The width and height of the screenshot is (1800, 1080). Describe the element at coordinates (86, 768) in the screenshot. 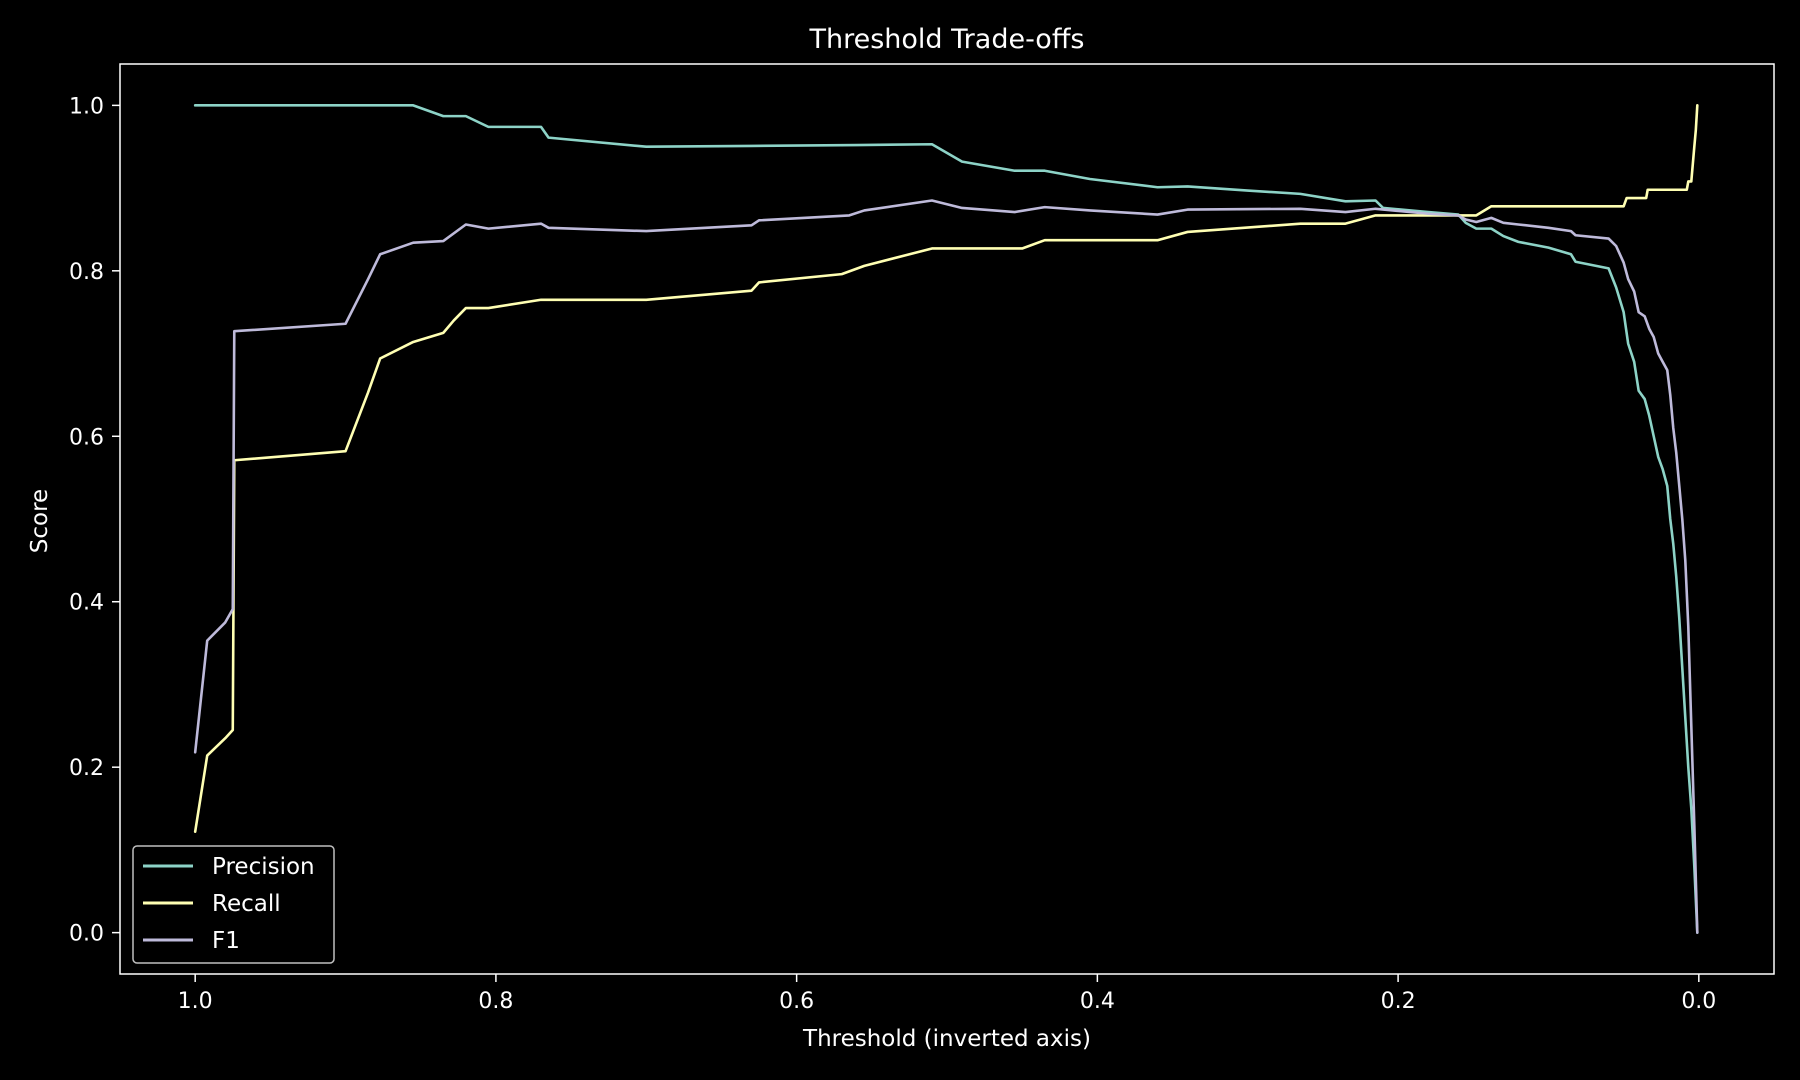

I see `y-tick-label: 0.2` at that location.